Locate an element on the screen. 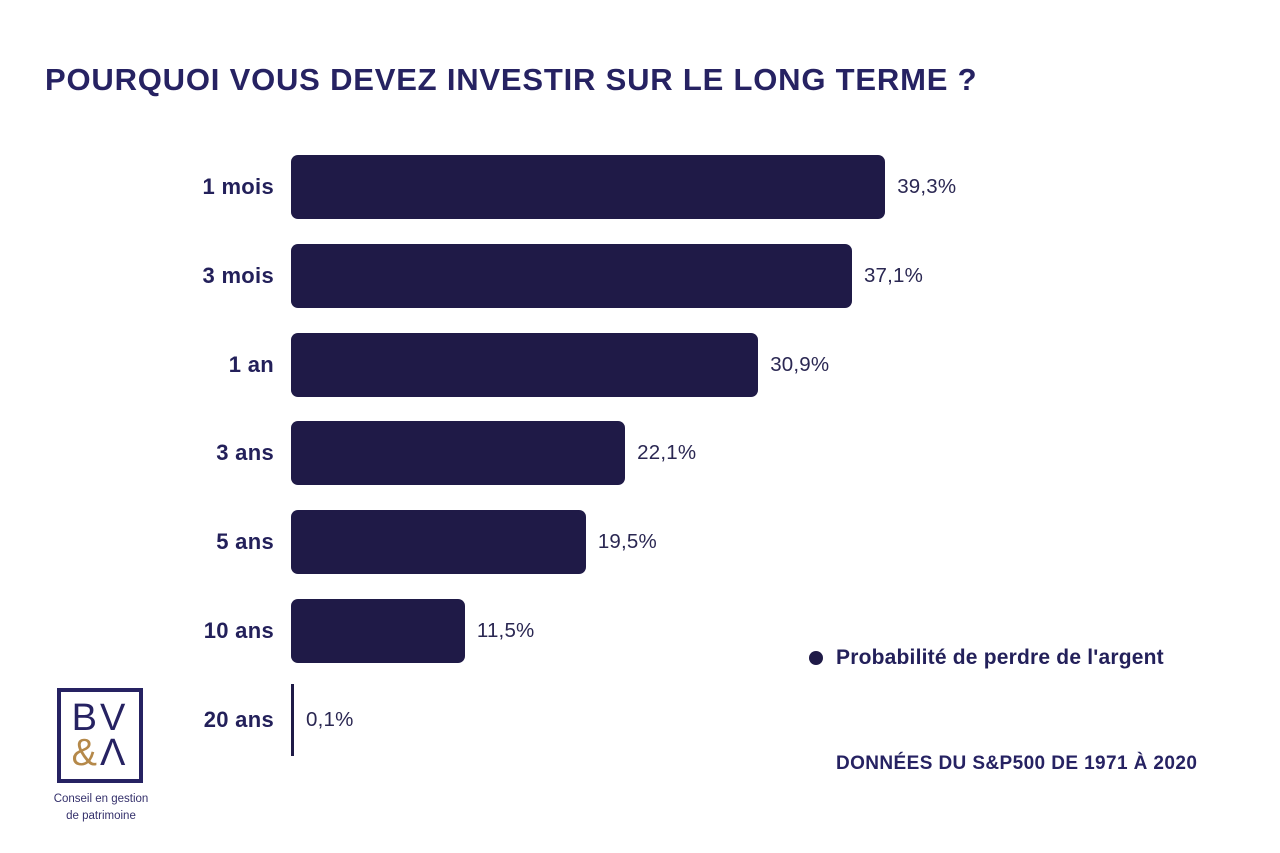  logo-tagline: Conseil en gestion de patrimoine is located at coordinates (101, 807).